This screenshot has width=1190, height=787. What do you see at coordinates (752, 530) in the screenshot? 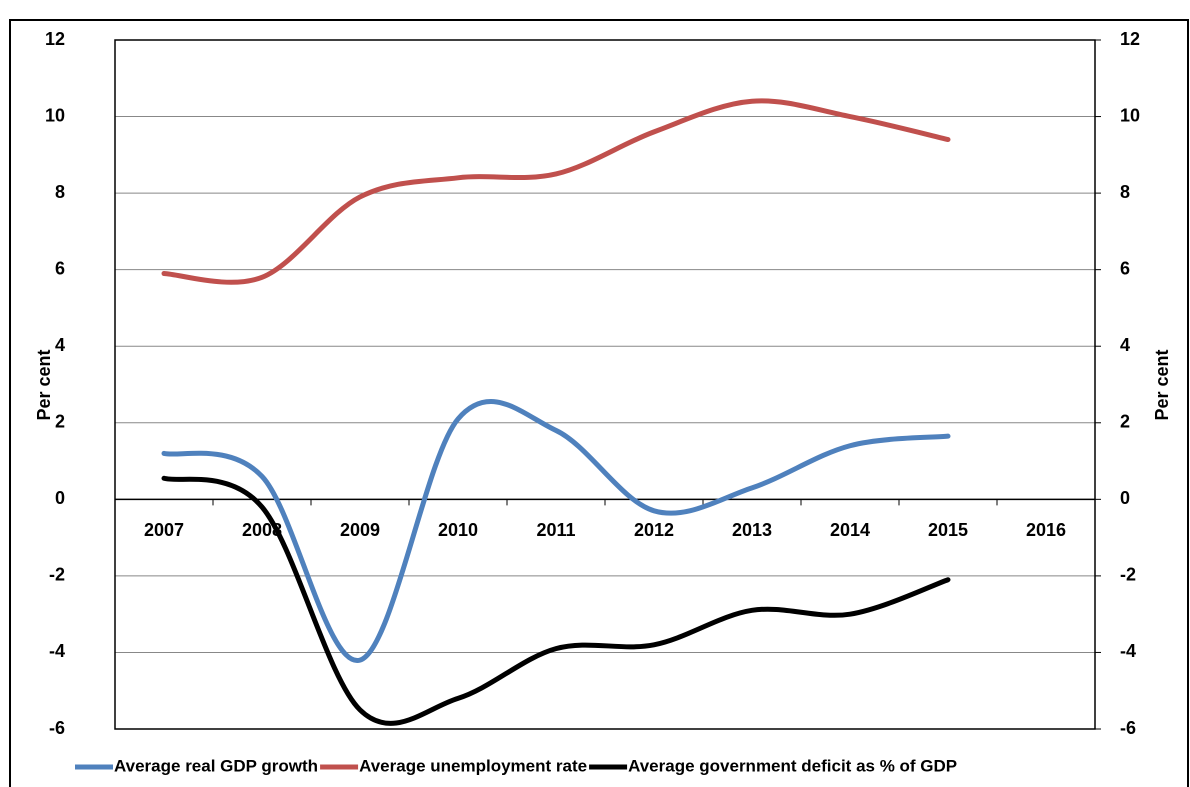
I see `x-tick-label: 2013` at bounding box center [752, 530].